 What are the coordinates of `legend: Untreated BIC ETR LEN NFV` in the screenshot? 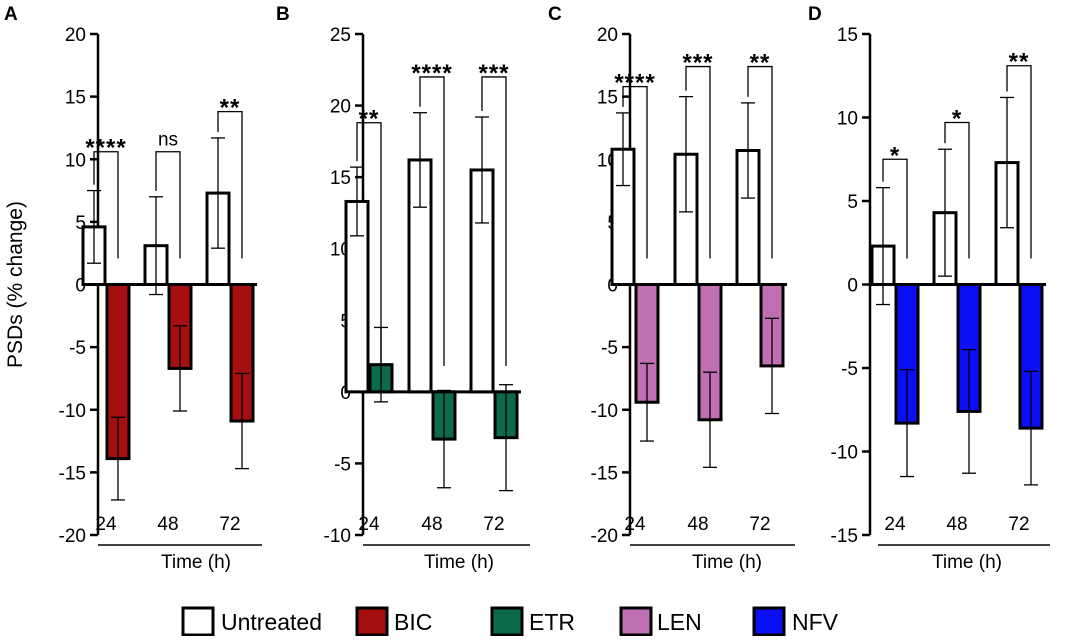 It's located at (510, 621).